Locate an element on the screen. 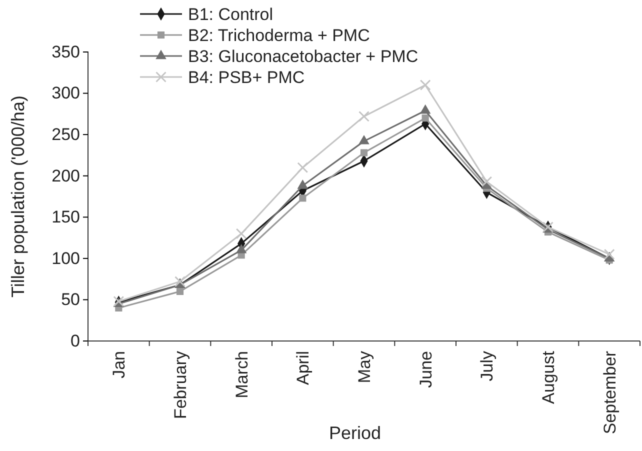 This screenshot has height=451, width=642. x-tick-label: August is located at coordinates (548, 377).